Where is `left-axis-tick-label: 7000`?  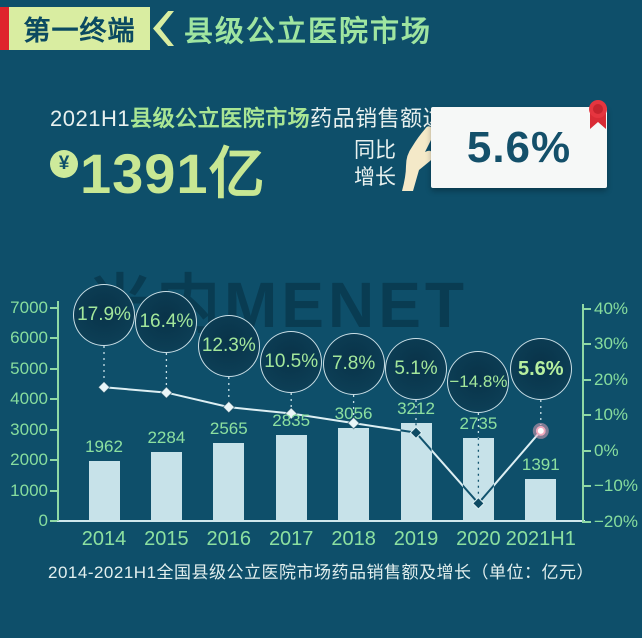 left-axis-tick-label: 7000 is located at coordinates (29, 307).